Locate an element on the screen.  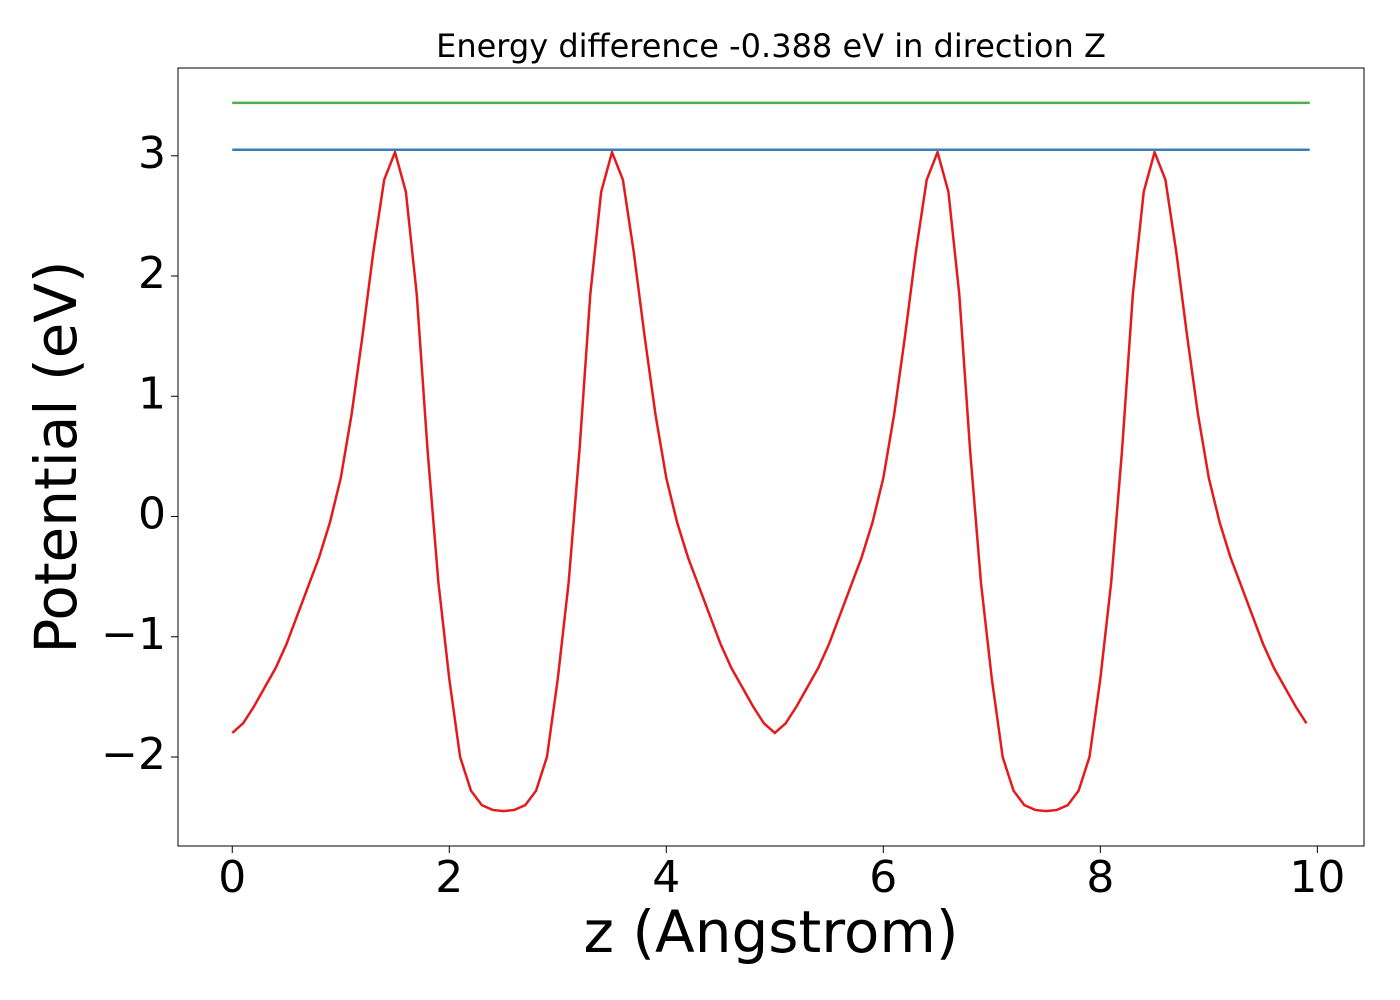
y-tick-label: −2 is located at coordinates (133, 754).